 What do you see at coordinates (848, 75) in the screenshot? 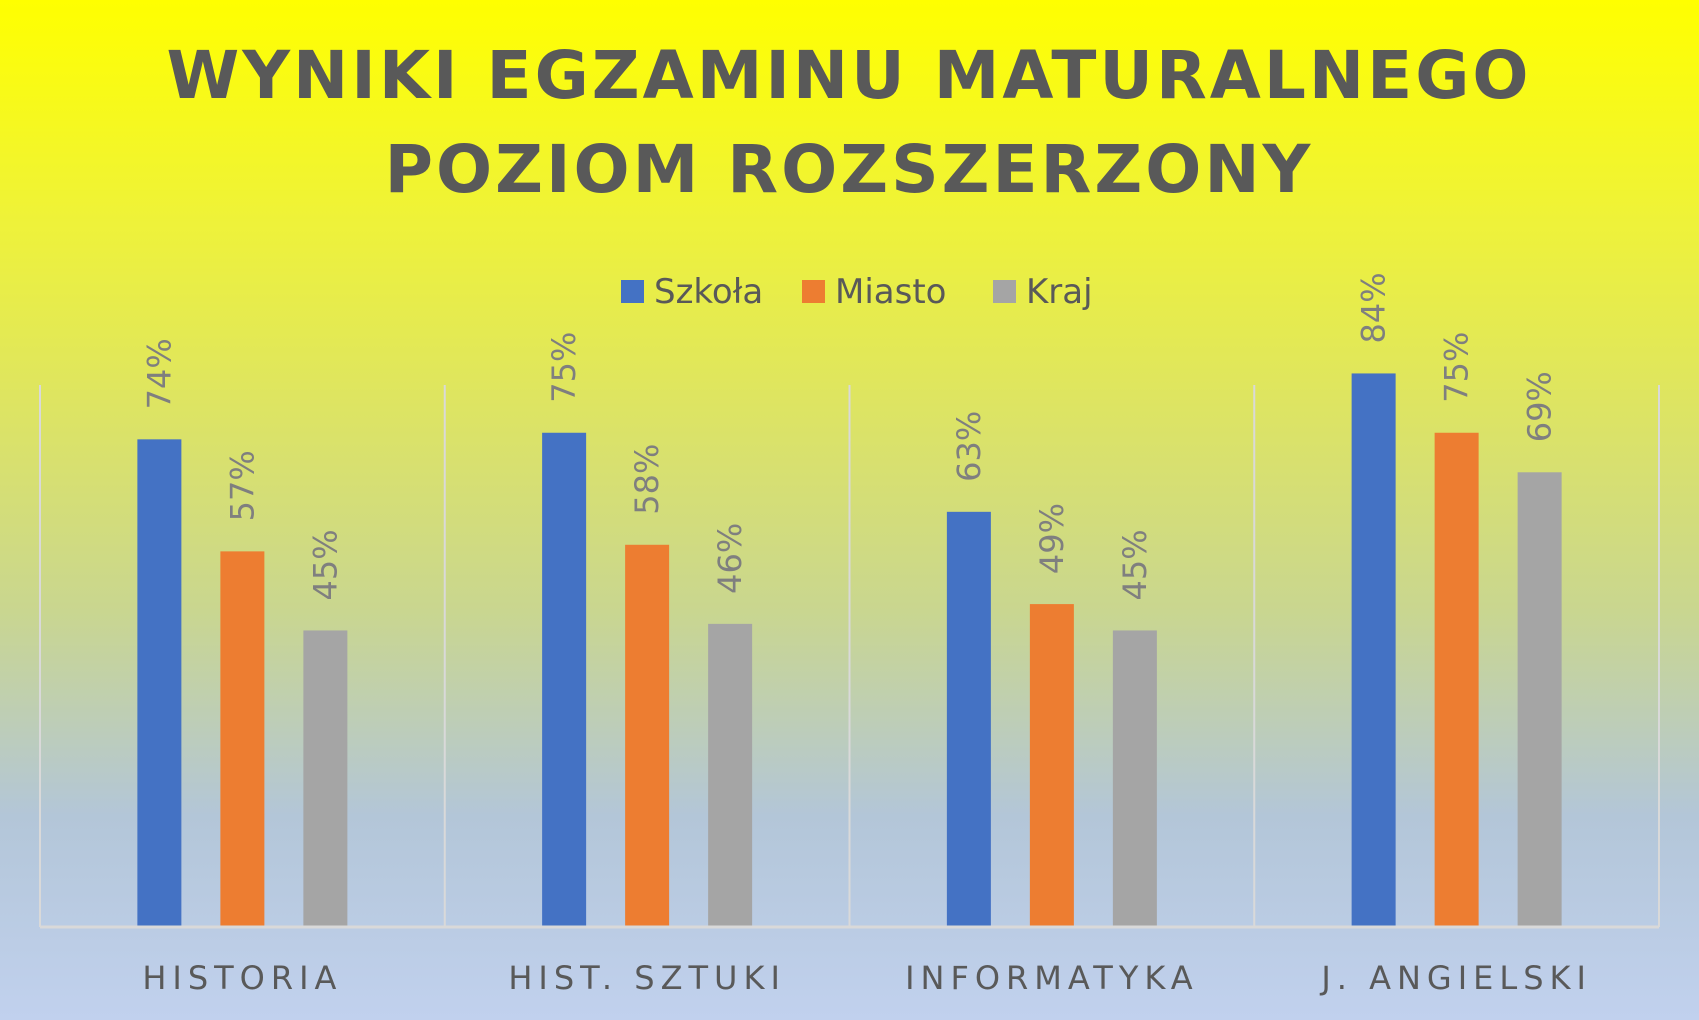
I see `chart-title-line-1: WYNIKI EGZAMINU MATURALNEGO` at bounding box center [848, 75].